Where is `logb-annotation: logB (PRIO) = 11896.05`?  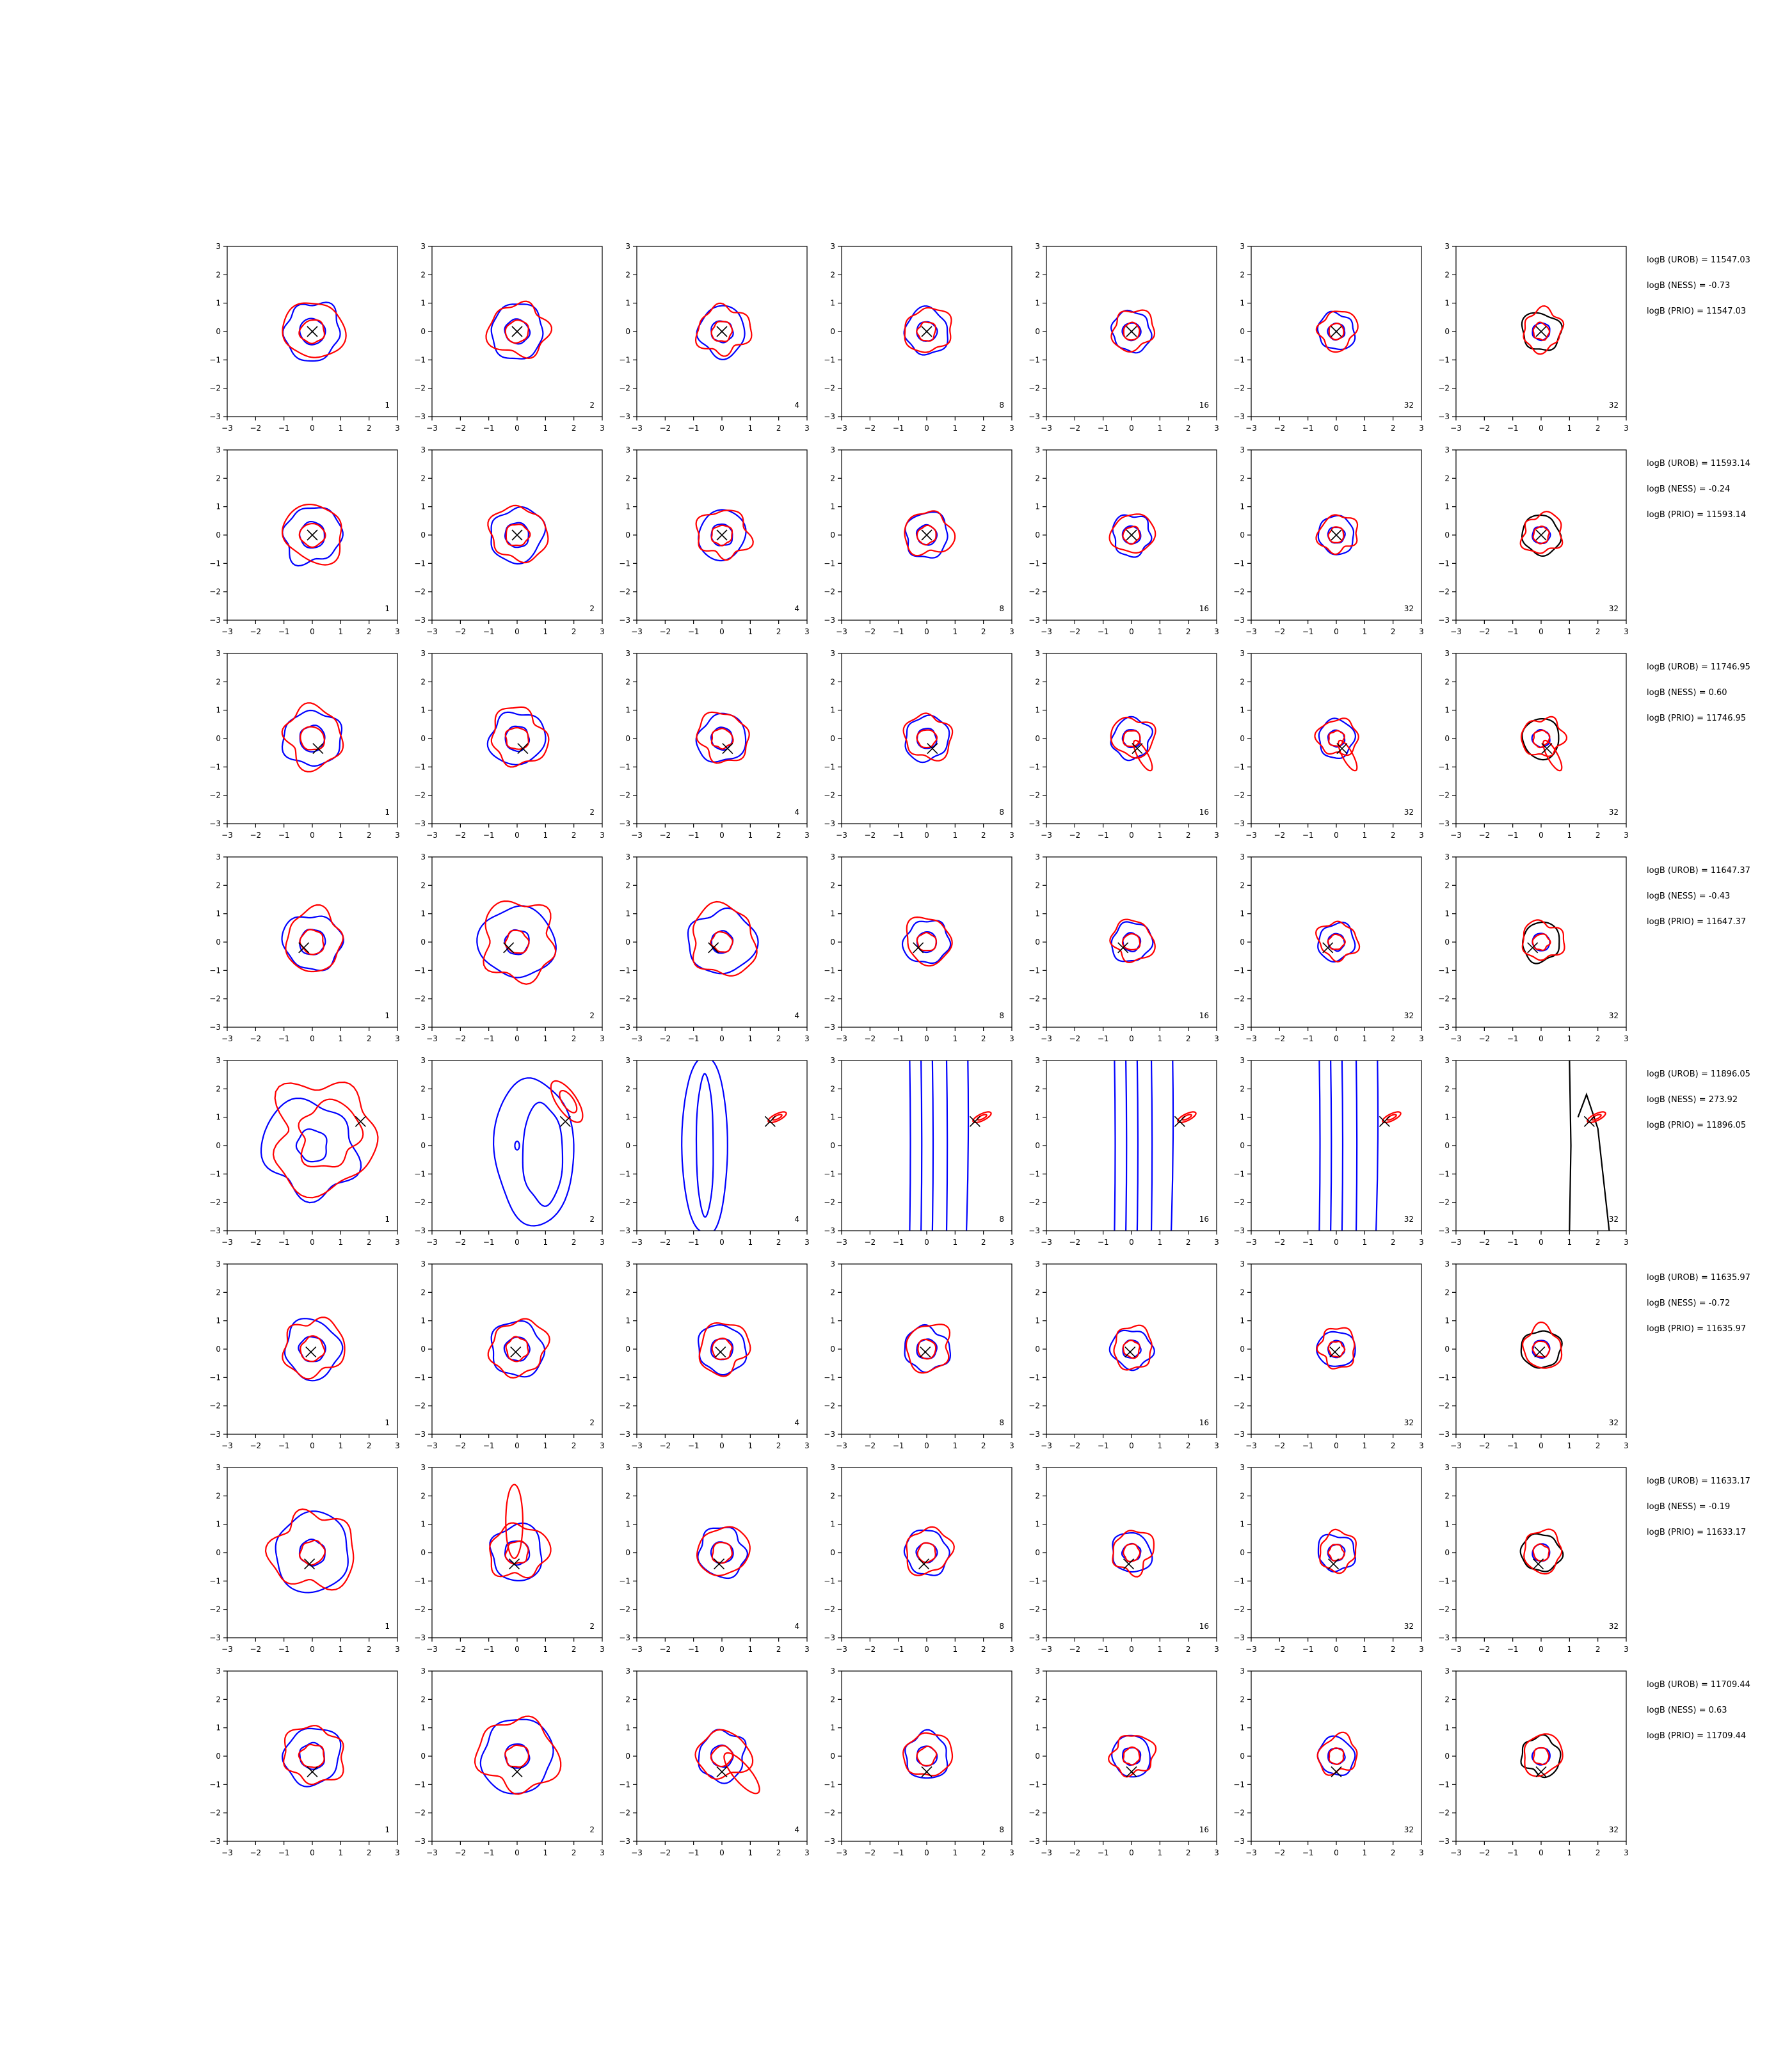 logb-annotation: logB (PRIO) = 11896.05 is located at coordinates (1697, 1125).